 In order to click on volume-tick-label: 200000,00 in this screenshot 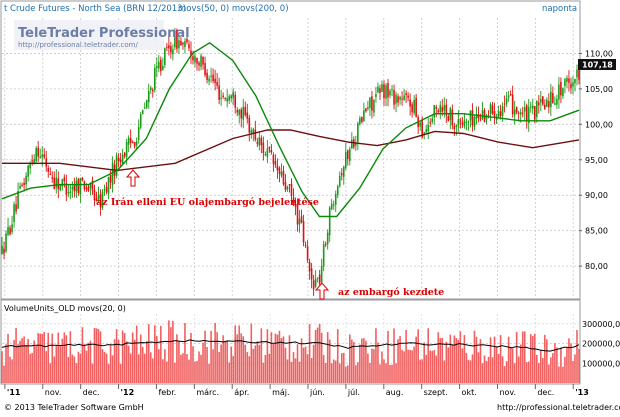, I will do `click(601, 344)`.